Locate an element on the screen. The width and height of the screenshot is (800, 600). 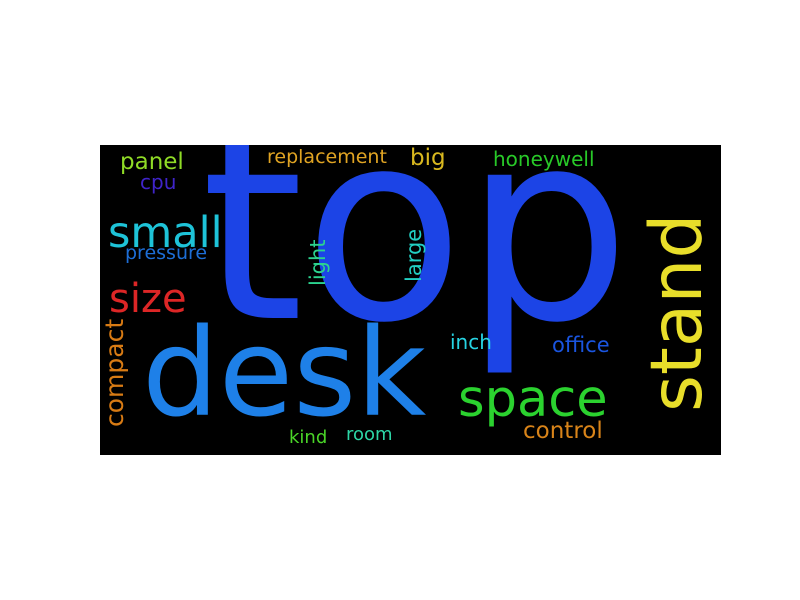
word-honeywell: honeywell is located at coordinates (544, 159).